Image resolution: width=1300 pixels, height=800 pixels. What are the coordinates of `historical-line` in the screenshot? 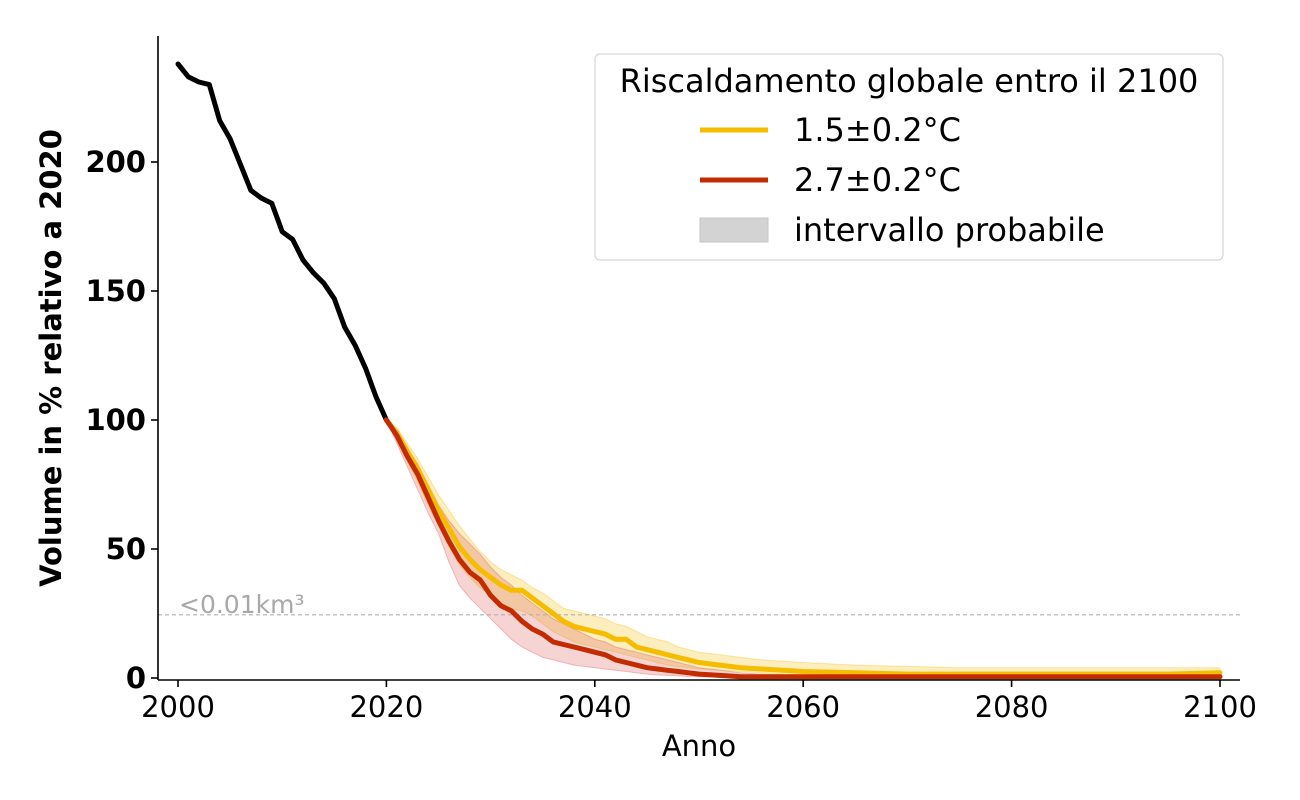 It's located at (282, 242).